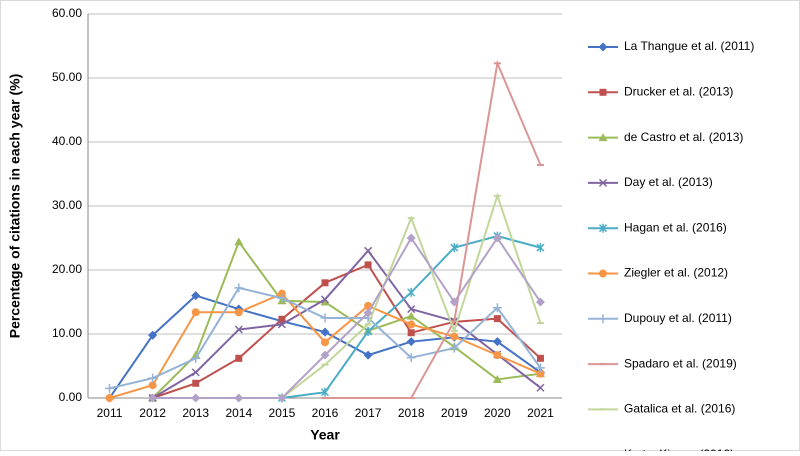 Image resolution: width=800 pixels, height=456 pixels. Describe the element at coordinates (67, 77) in the screenshot. I see `y-tick-label: 50.00` at that location.